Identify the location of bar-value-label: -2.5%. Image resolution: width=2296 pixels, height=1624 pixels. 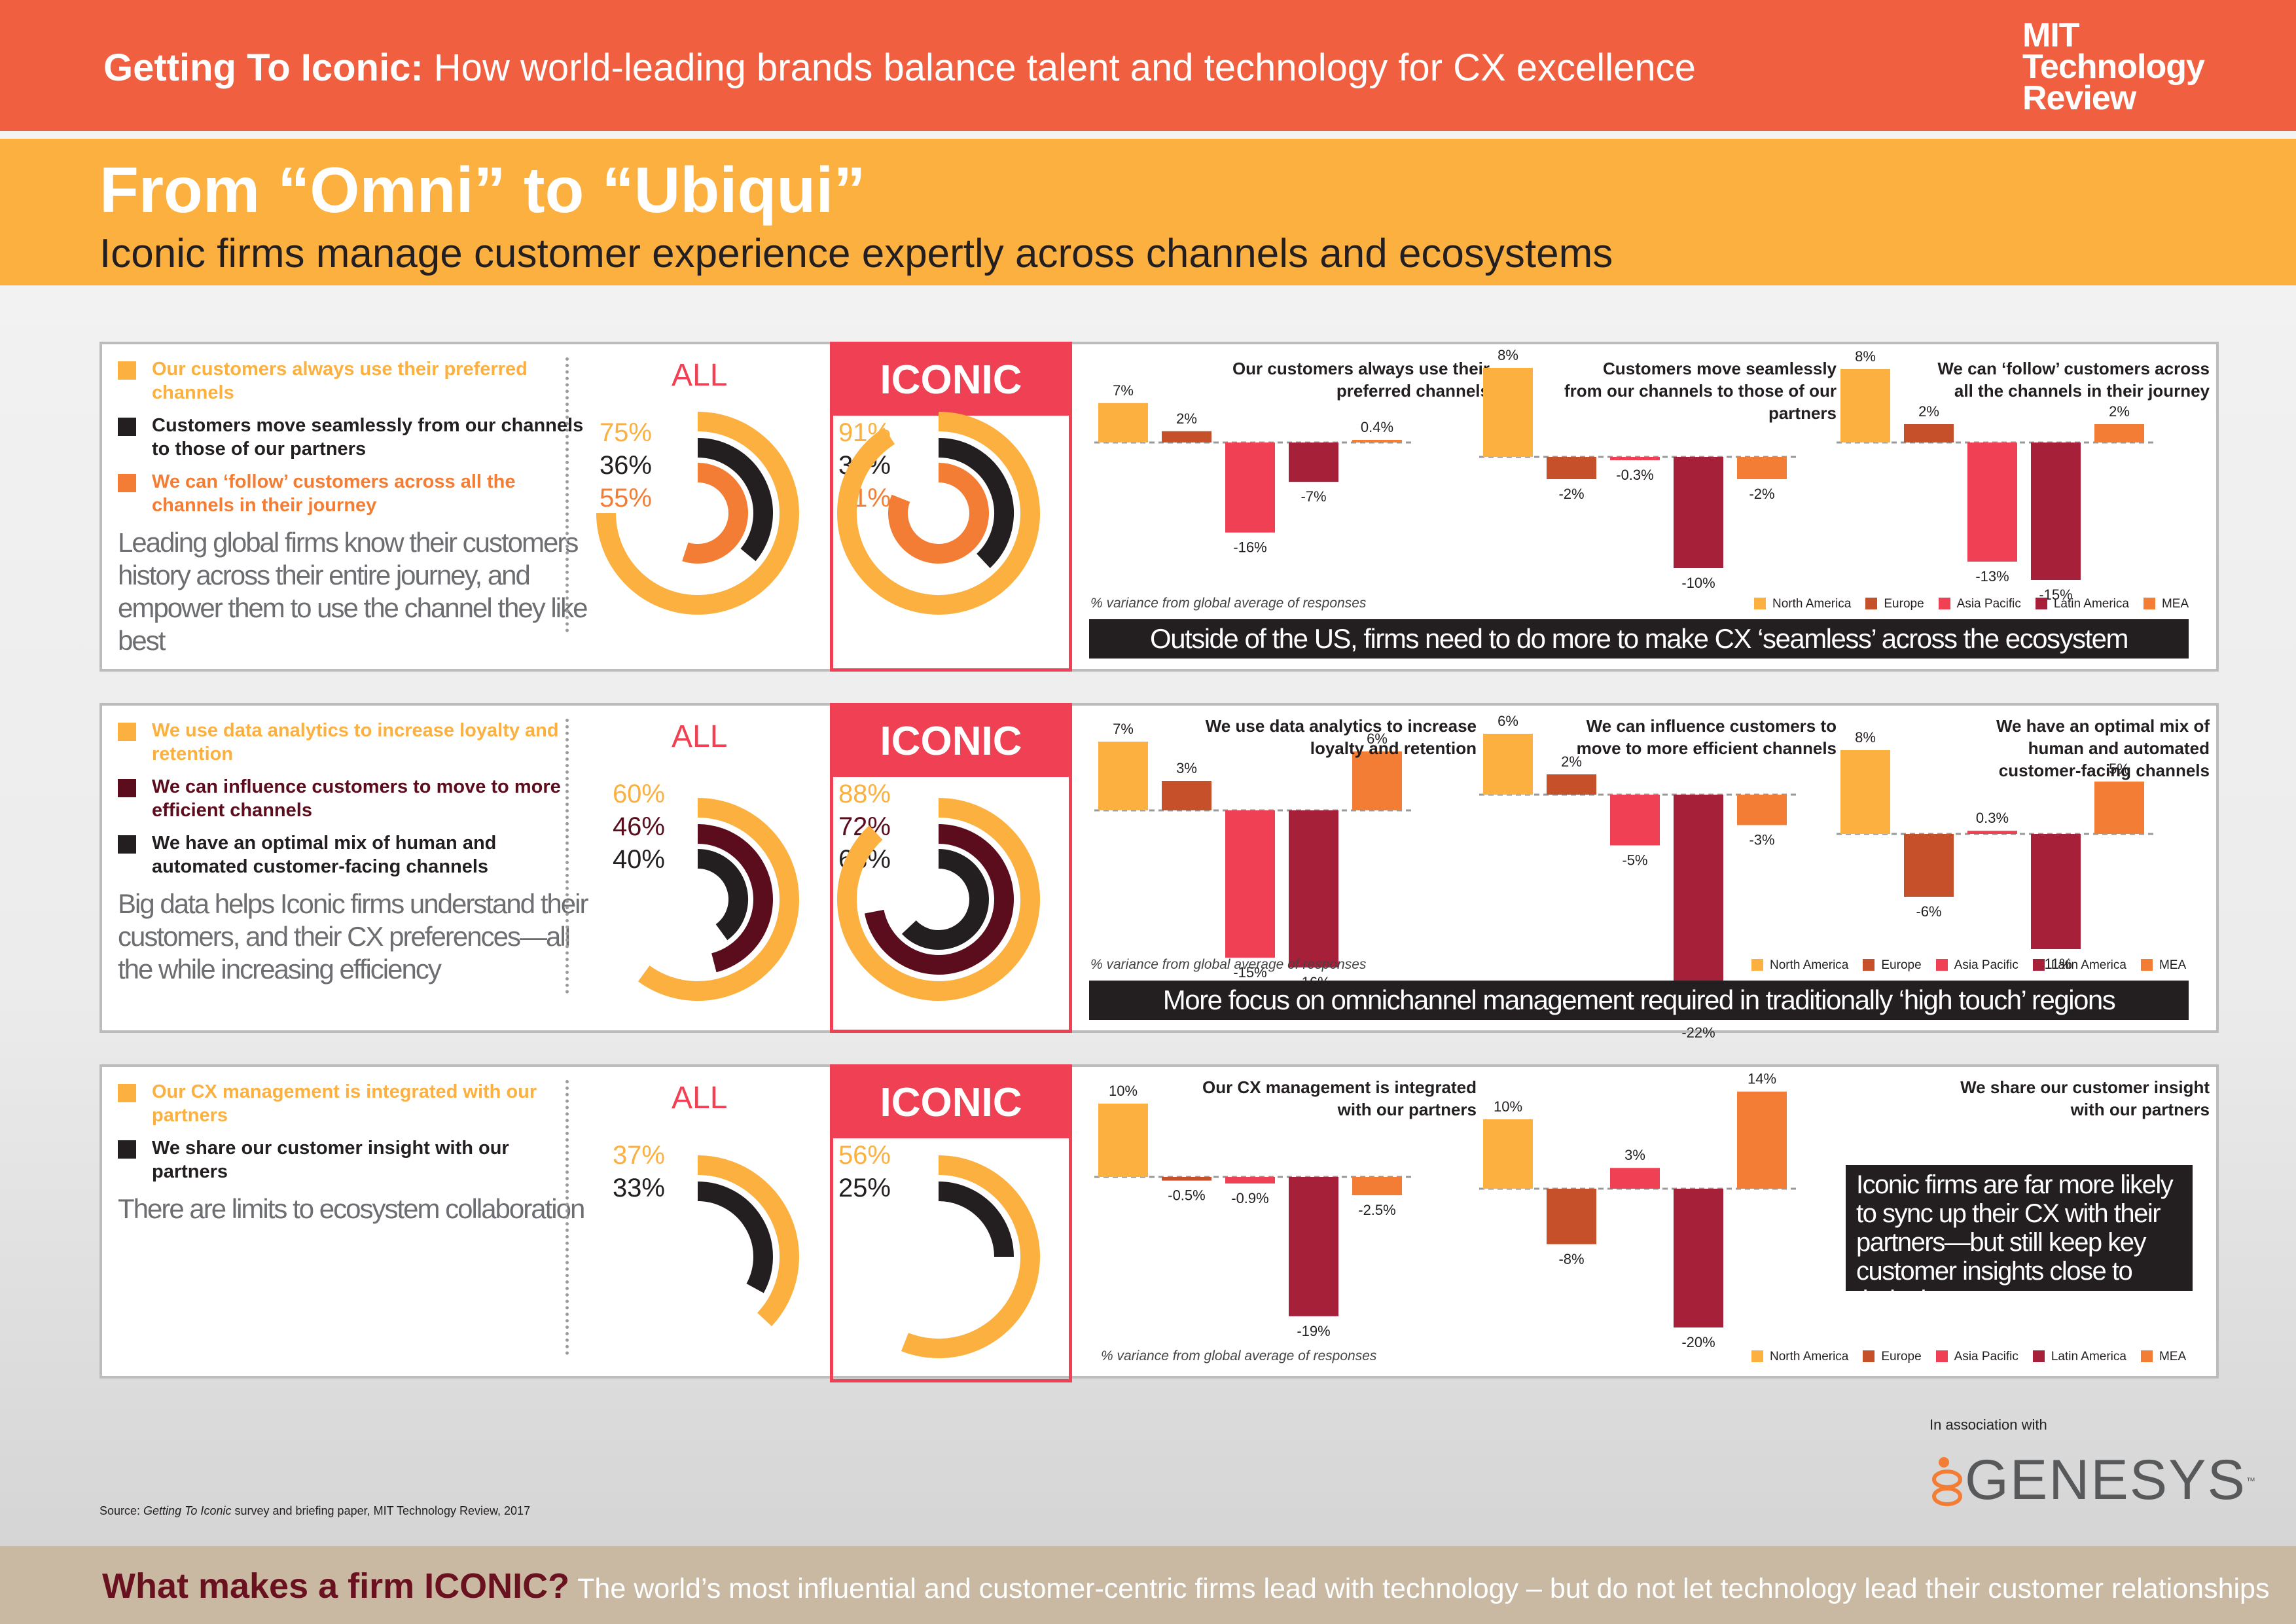
(1376, 1210).